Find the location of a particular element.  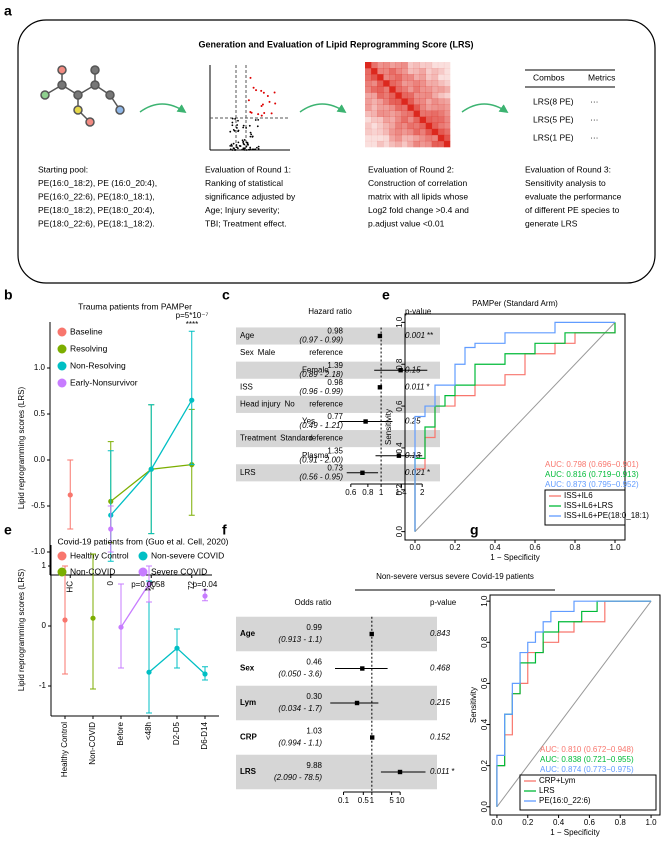

legend-box is located at coordinates (588, 792).